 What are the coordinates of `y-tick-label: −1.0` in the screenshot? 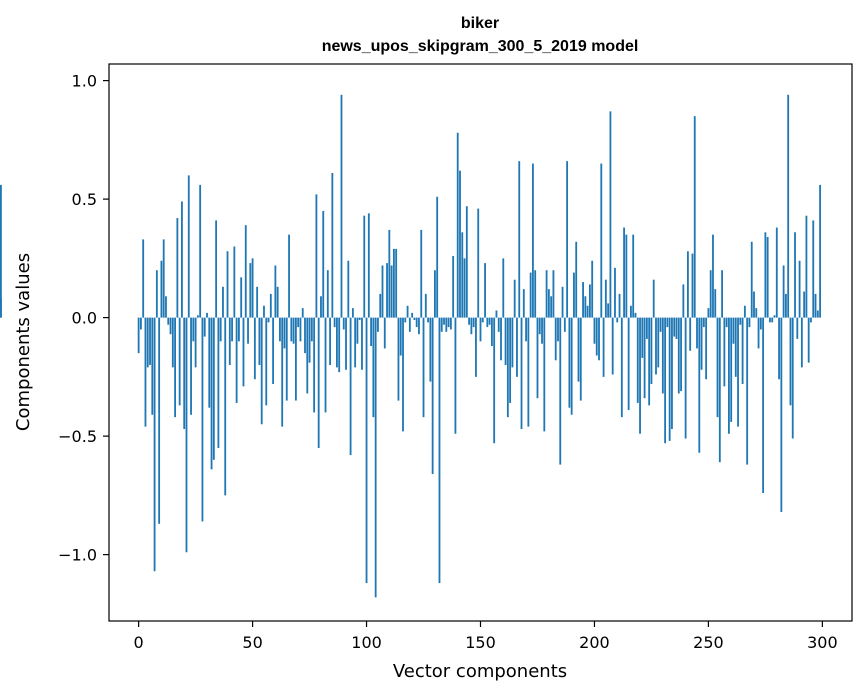 It's located at (77, 555).